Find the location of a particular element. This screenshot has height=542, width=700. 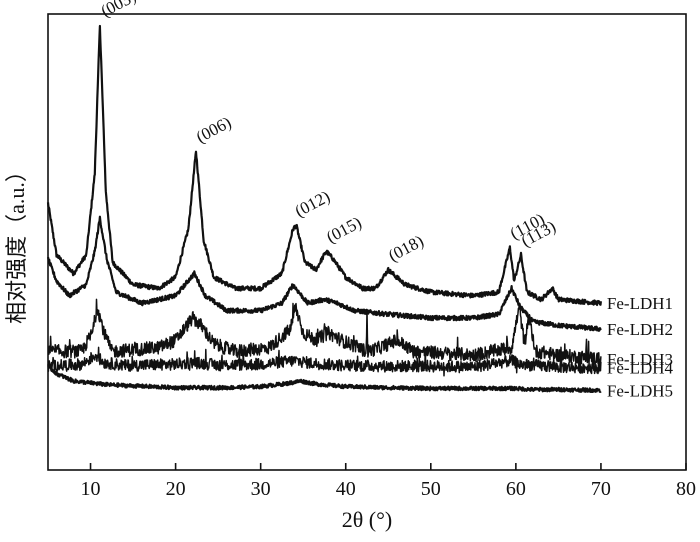

series-label-2: Fe-LDH2 is located at coordinates (640, 329).